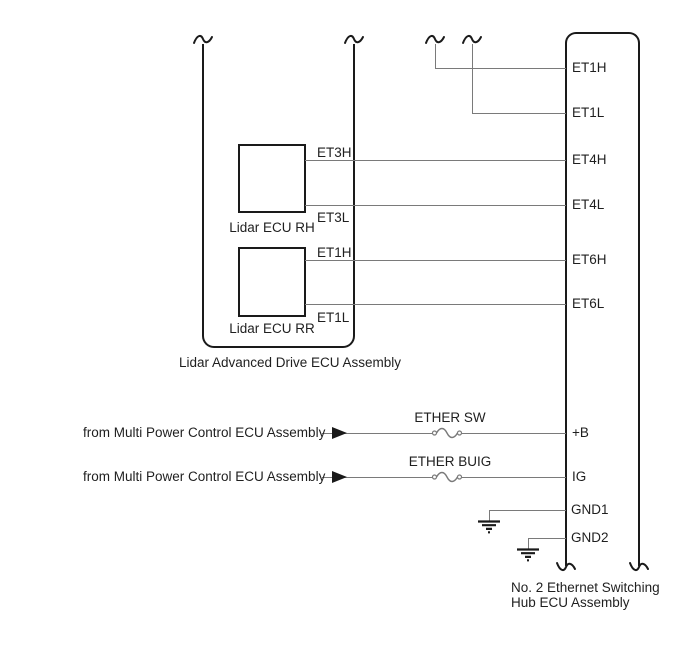 The image size is (688, 658). I want to click on hub-pin-plus-b: +B, so click(580, 432).